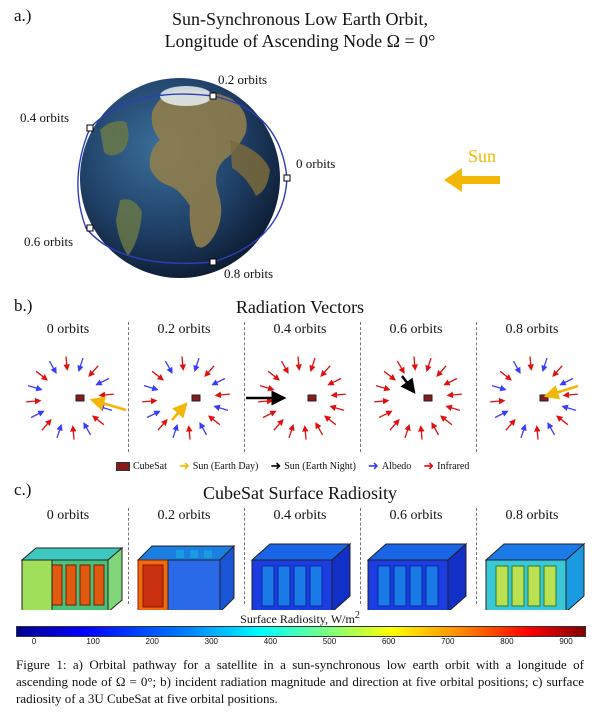 The height and width of the screenshot is (726, 600). What do you see at coordinates (300, 493) in the screenshot?
I see `panel-c-title: CubeSat Surface Radiosity` at bounding box center [300, 493].